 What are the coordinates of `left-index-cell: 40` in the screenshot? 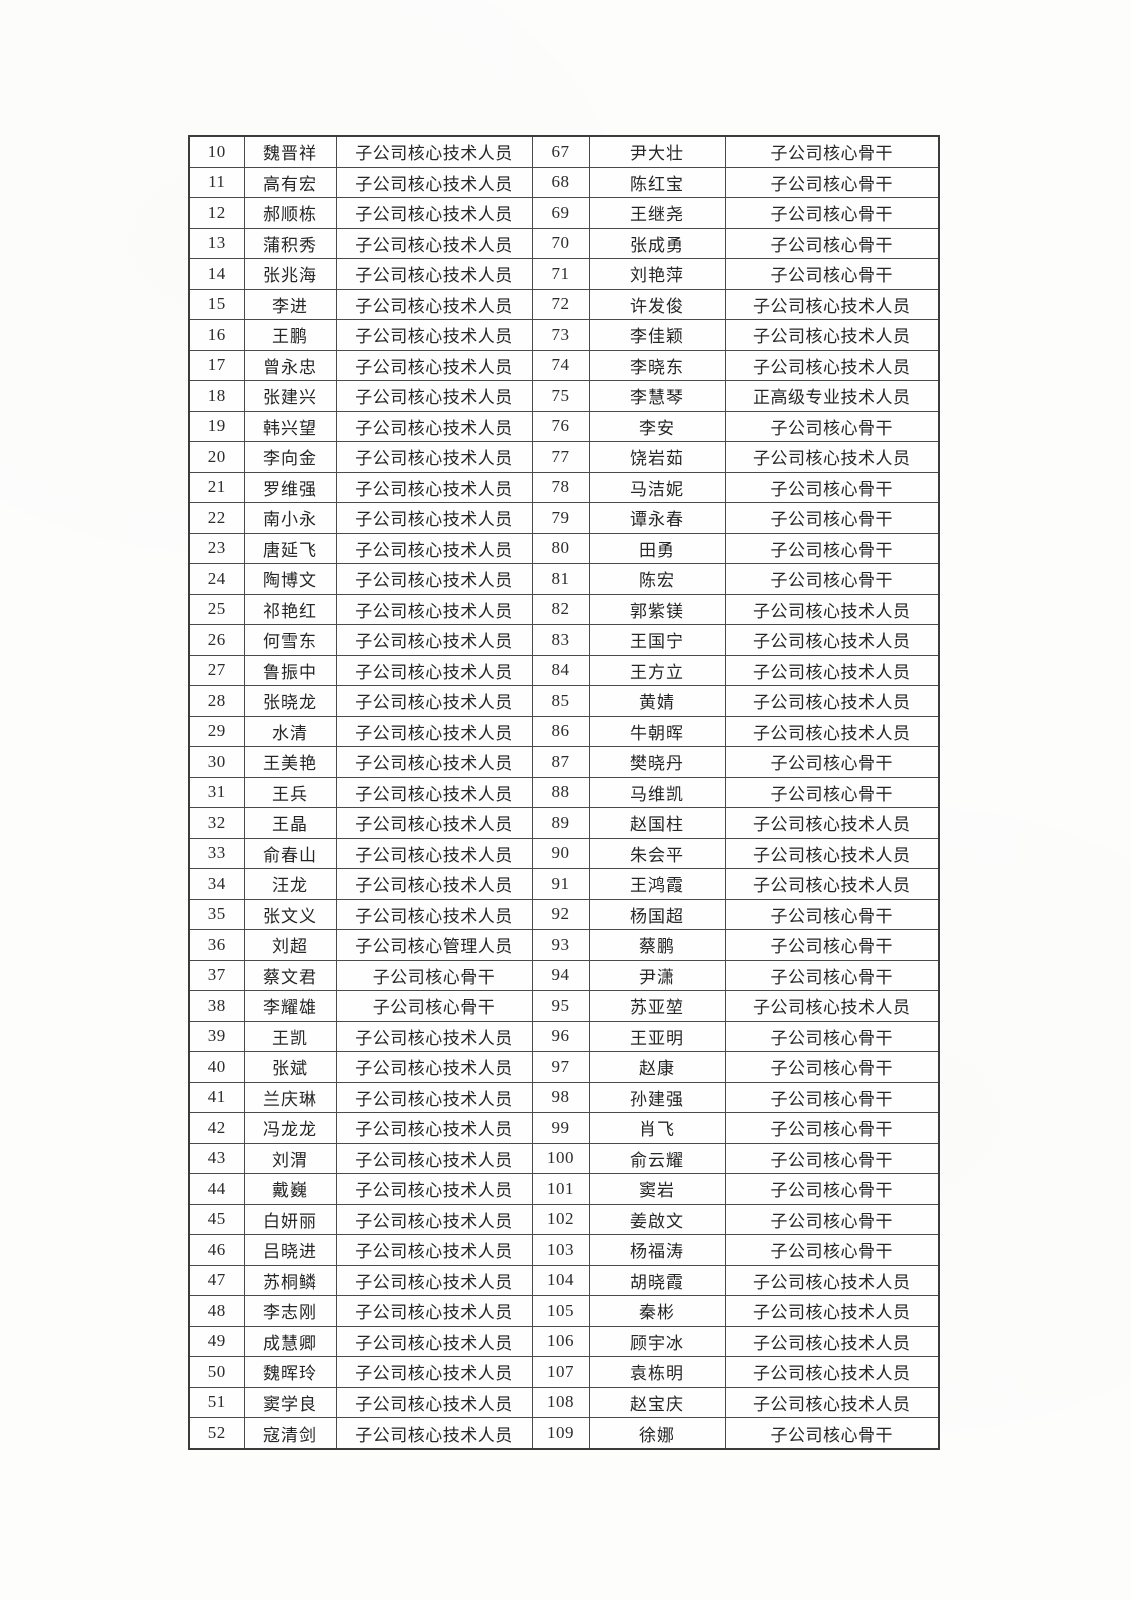 It's located at (216, 1067).